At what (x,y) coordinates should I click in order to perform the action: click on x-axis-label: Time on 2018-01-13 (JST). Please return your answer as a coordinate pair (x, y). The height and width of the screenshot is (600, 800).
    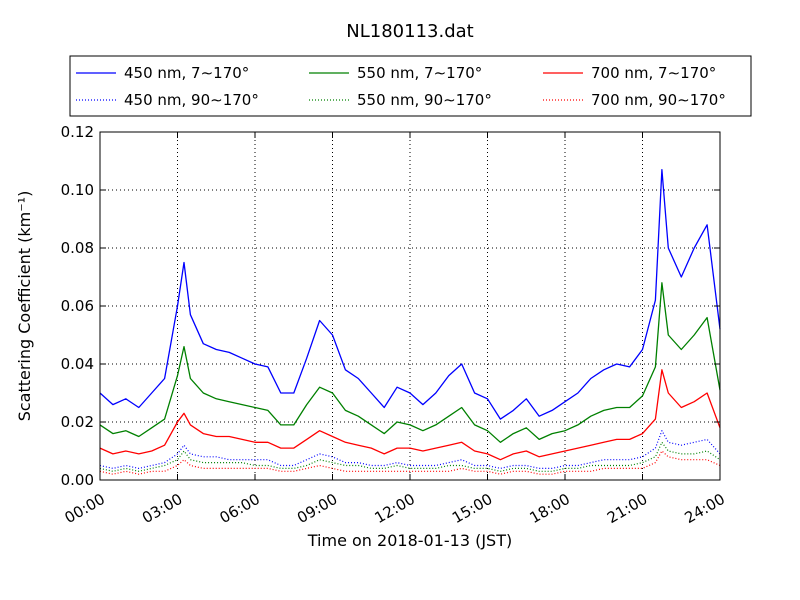
    Looking at the image, I should click on (409, 540).